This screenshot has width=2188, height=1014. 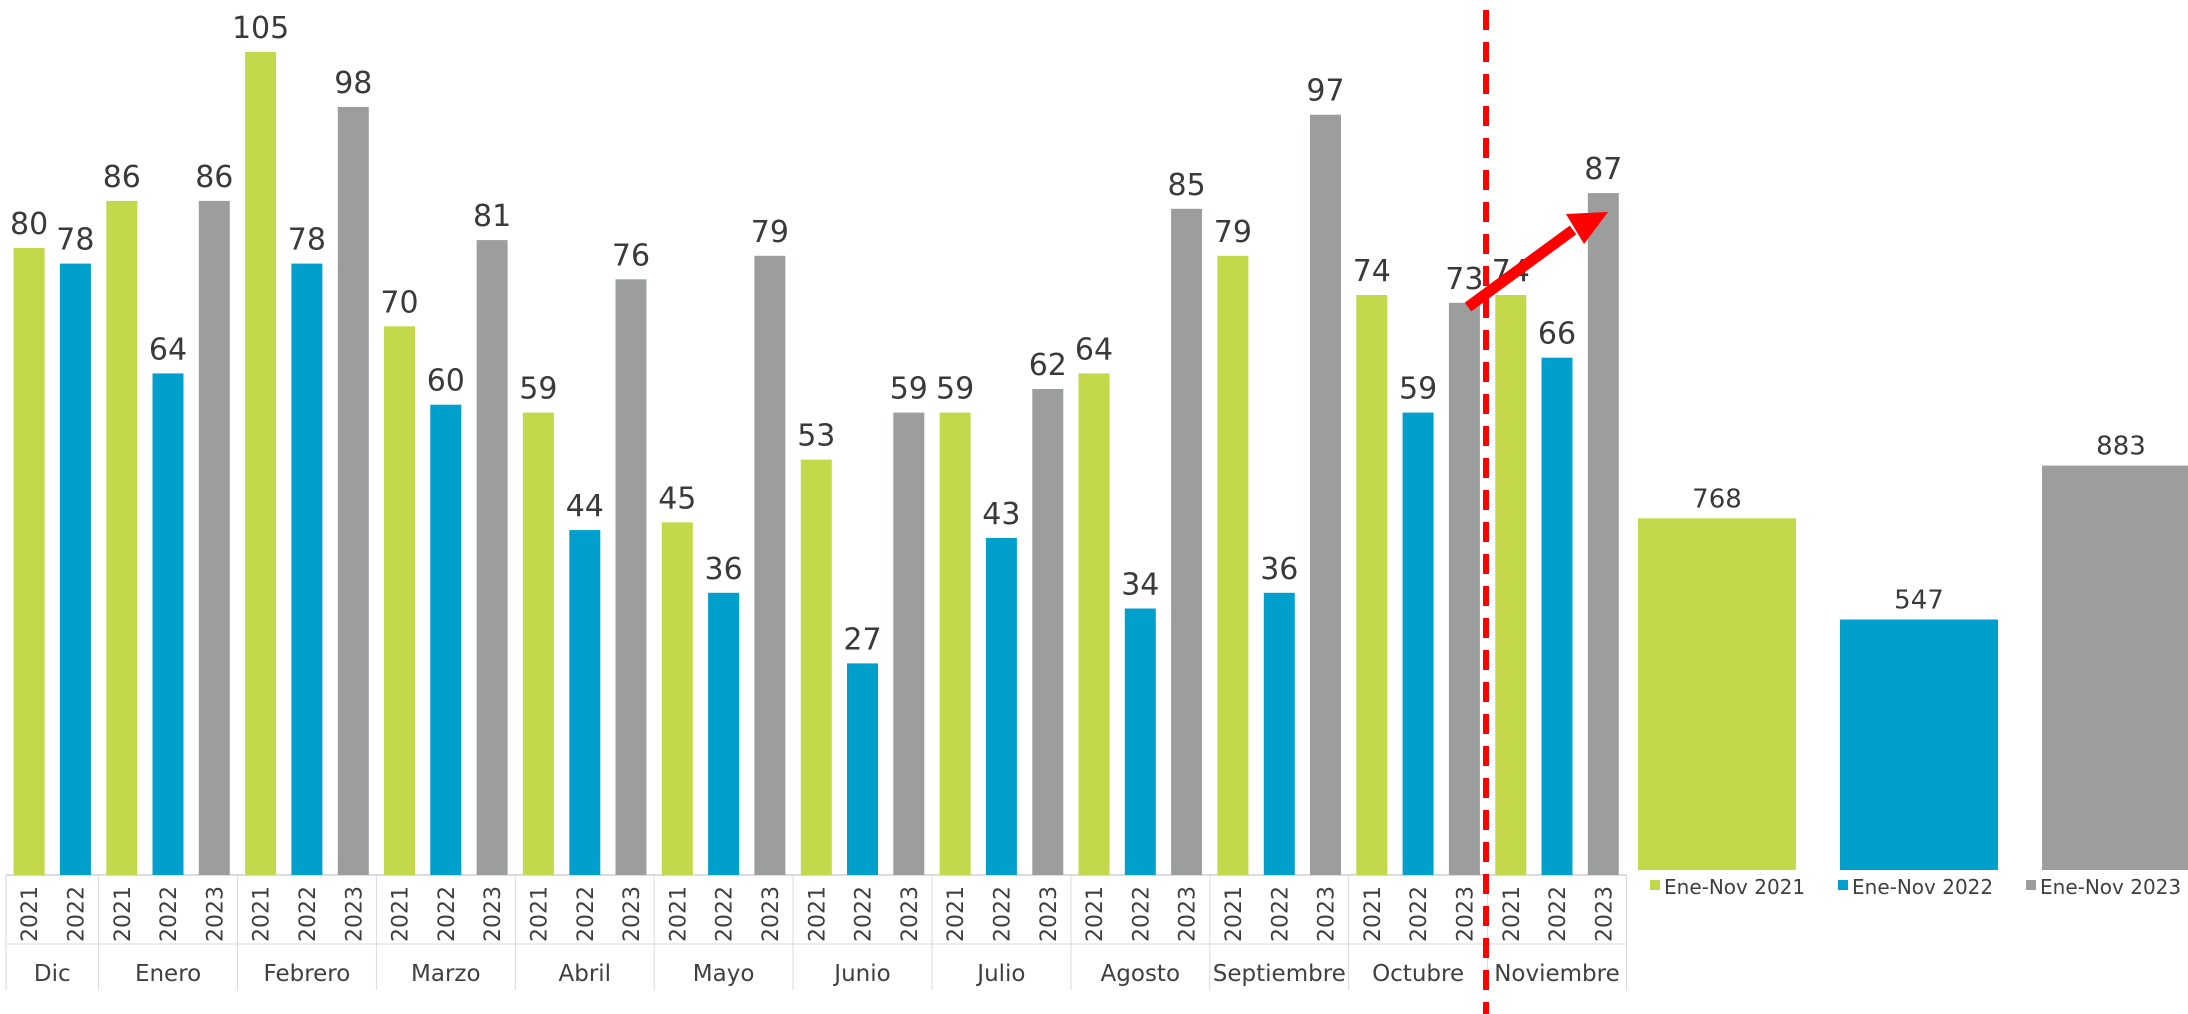 I want to click on bar-mayo-2022, so click(x=724, y=733).